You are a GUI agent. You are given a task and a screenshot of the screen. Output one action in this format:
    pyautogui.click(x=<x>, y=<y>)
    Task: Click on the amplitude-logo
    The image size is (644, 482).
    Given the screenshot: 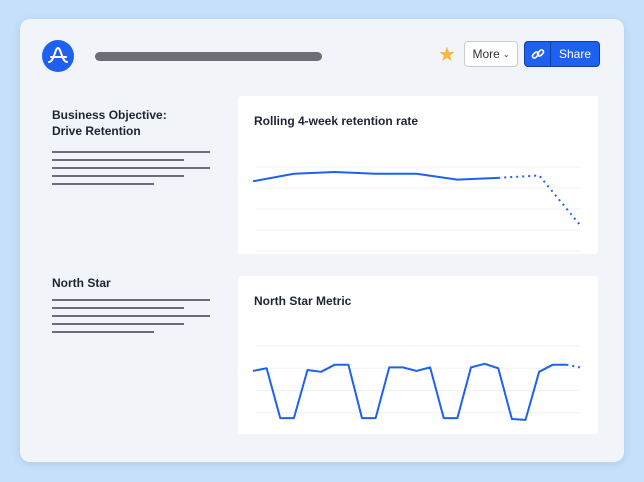 What is the action you would take?
    pyautogui.click(x=58, y=56)
    